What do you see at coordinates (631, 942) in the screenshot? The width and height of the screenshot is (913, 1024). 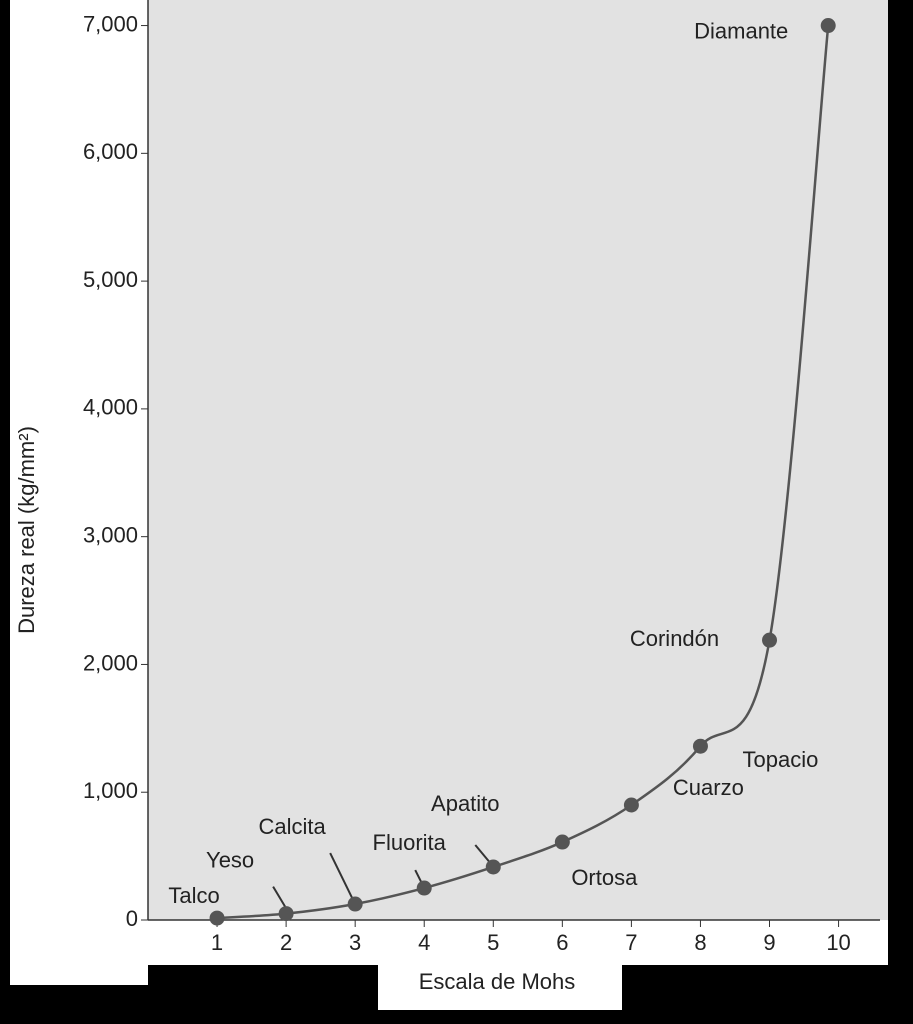 I see `x-tick-label: 7` at bounding box center [631, 942].